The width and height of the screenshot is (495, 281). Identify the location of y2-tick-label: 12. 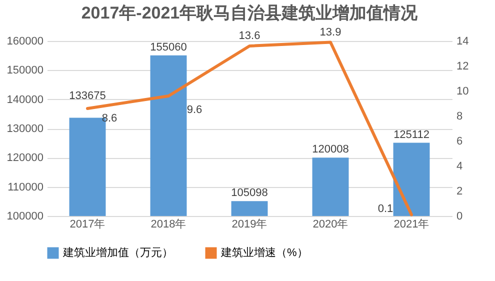
(462, 66).